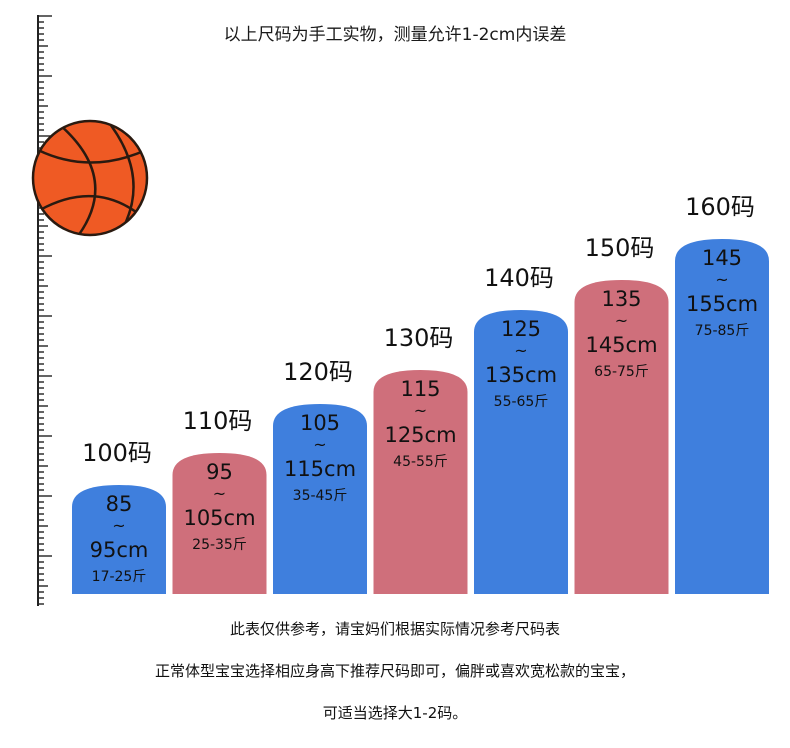  Describe the element at coordinates (420, 462) in the screenshot. I see `weight-range: 45-55斤` at that location.